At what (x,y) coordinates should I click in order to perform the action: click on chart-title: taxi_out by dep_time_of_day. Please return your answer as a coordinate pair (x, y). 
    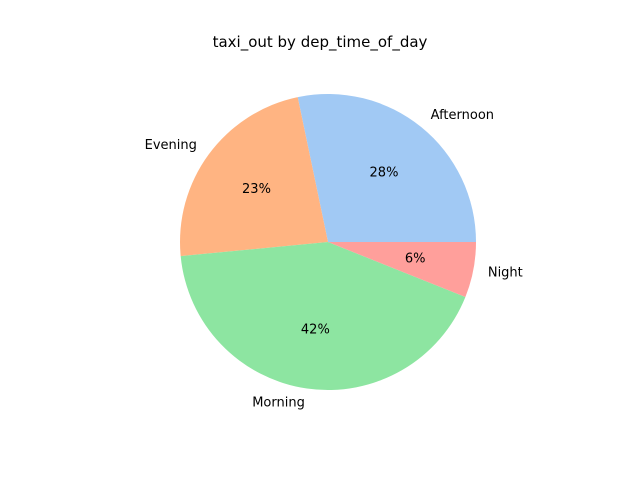
    Looking at the image, I should click on (320, 42).